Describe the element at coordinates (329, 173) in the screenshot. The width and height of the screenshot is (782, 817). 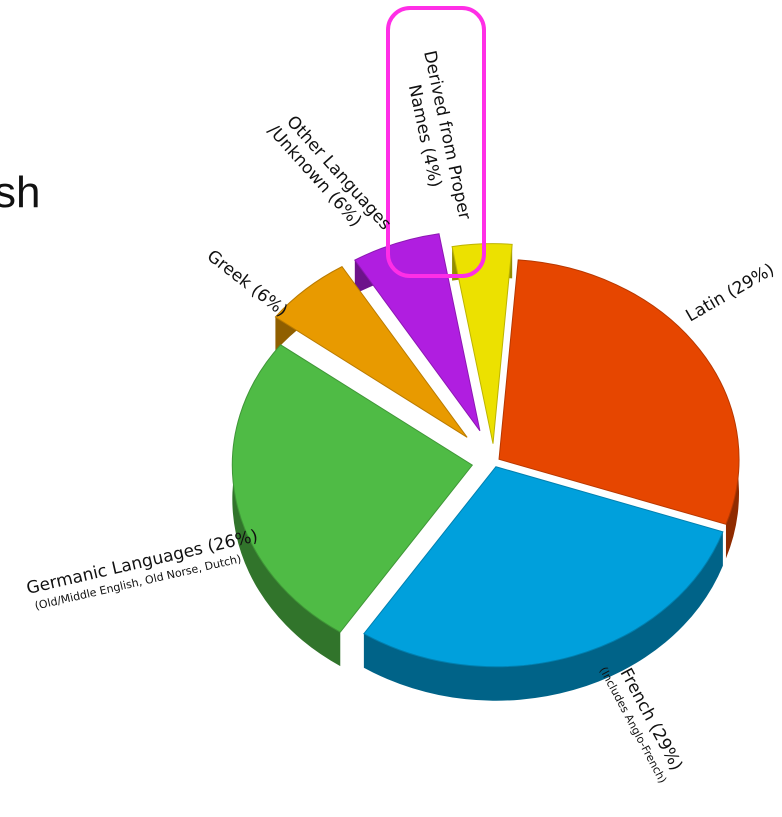
I see `label-group-other: Other Languages /Unknown (6%)` at that location.